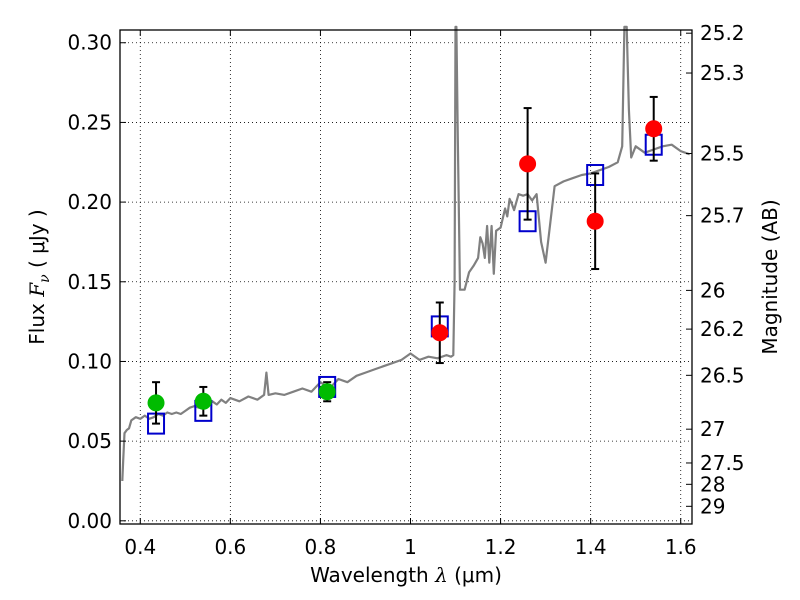 Image resolution: width=800 pixels, height=600 pixels. I want to click on x-tick-label: 1, so click(410, 547).